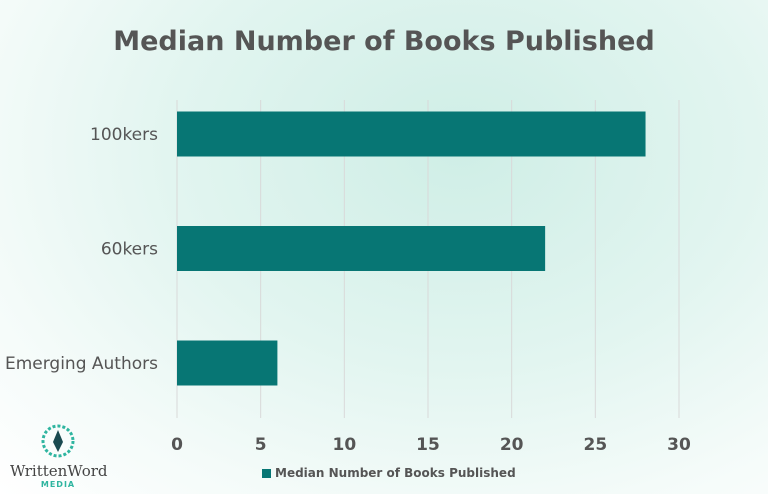  Describe the element at coordinates (124, 135) in the screenshot. I see `y-category-label: 100kers` at that location.